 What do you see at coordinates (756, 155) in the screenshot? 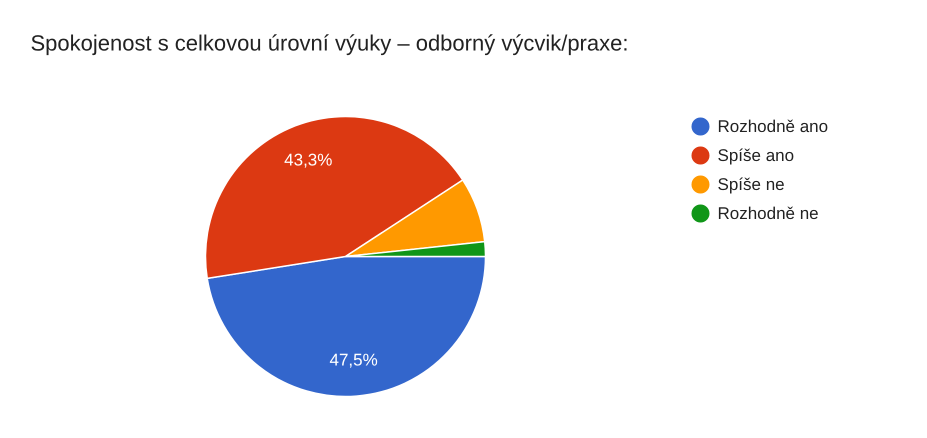
I see `legend-label: Spíše ano` at bounding box center [756, 155].